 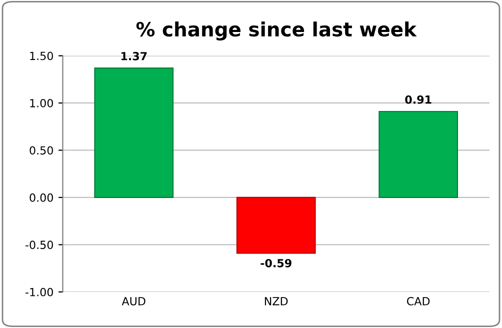 What do you see at coordinates (41, 197) in the screenshot?
I see `y-tick-label: 0.00` at bounding box center [41, 197].